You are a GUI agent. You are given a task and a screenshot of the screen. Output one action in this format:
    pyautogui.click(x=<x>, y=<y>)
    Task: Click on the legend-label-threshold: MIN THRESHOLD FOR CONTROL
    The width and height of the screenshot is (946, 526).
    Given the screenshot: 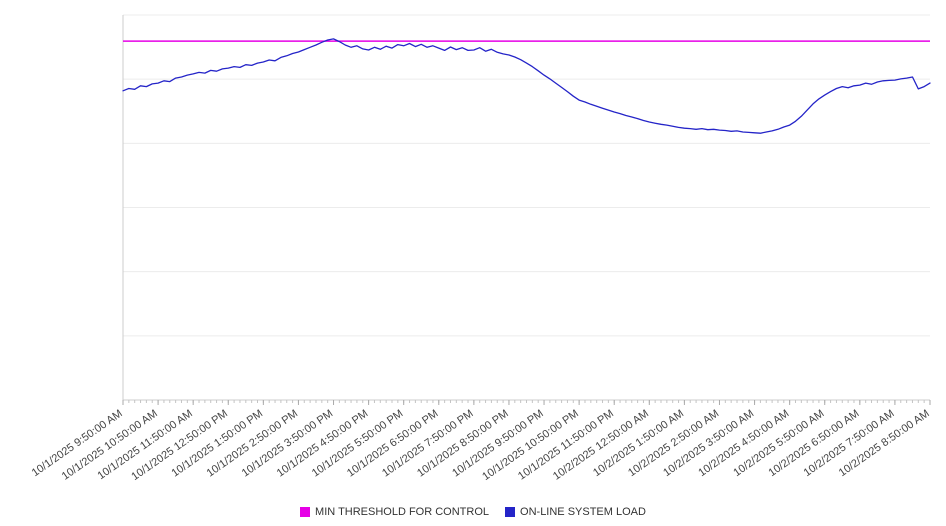 What is the action you would take?
    pyautogui.click(x=402, y=512)
    